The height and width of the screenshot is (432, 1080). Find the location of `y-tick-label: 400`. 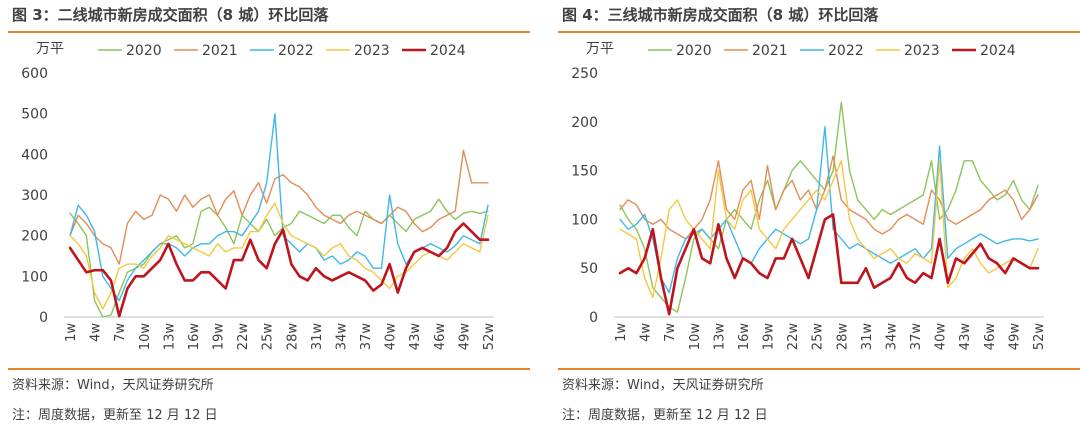

y-tick-label: 400 is located at coordinates (34, 155).